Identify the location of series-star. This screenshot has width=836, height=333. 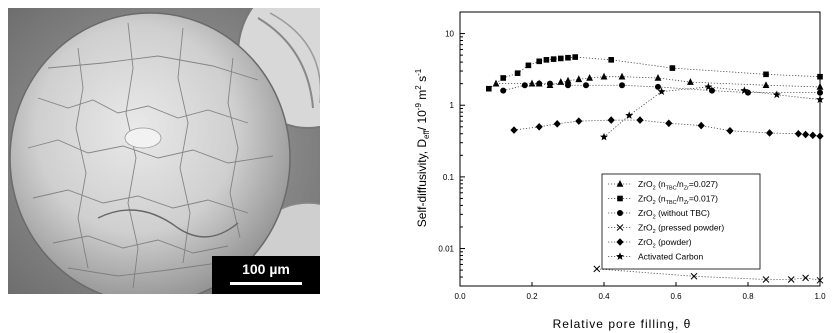
(712, 111).